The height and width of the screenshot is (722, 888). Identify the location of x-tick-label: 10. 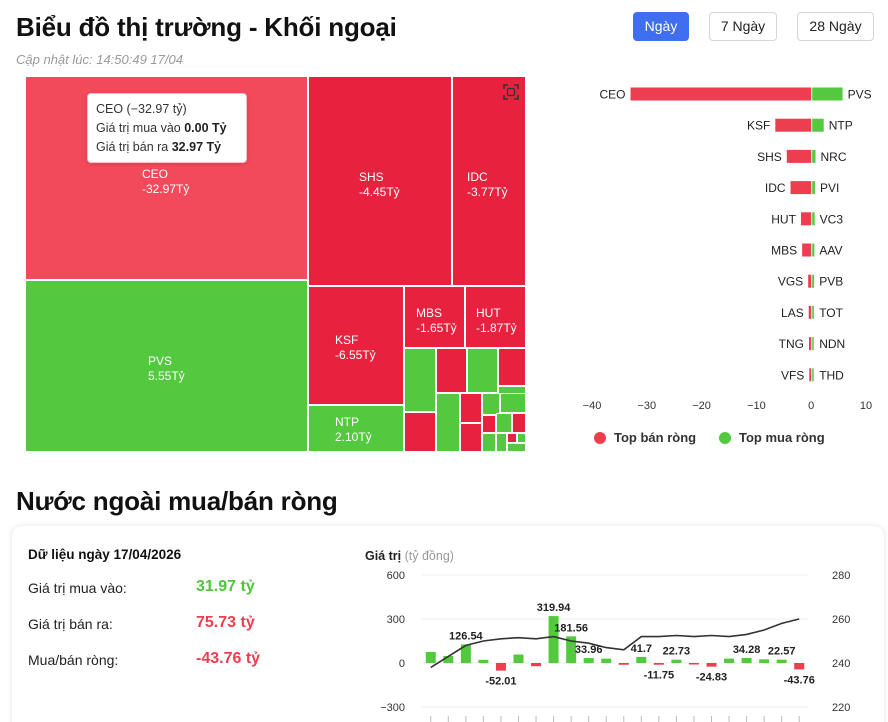
(866, 406).